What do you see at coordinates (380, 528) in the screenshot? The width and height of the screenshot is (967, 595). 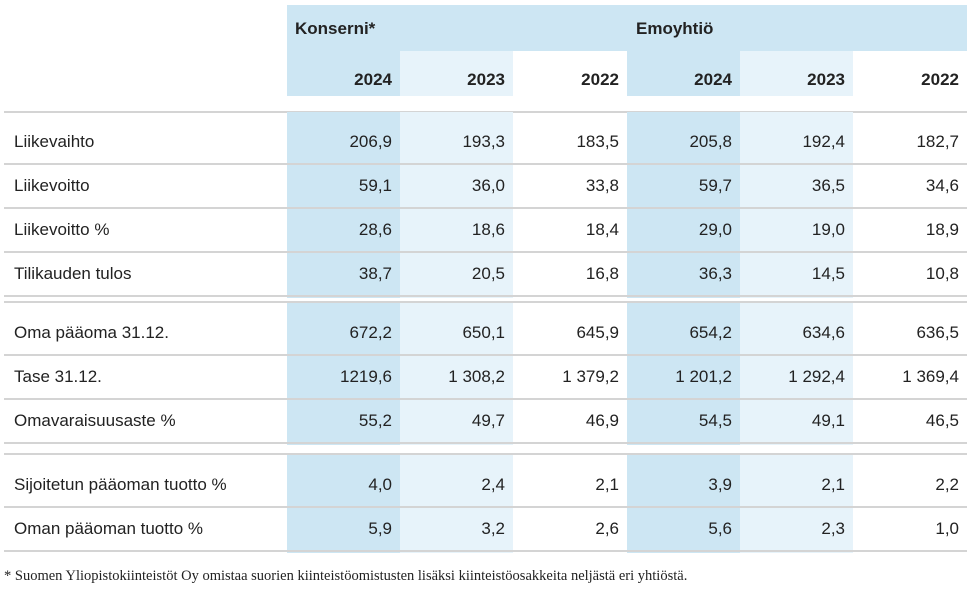 I see `table-cell: 5,9` at bounding box center [380, 528].